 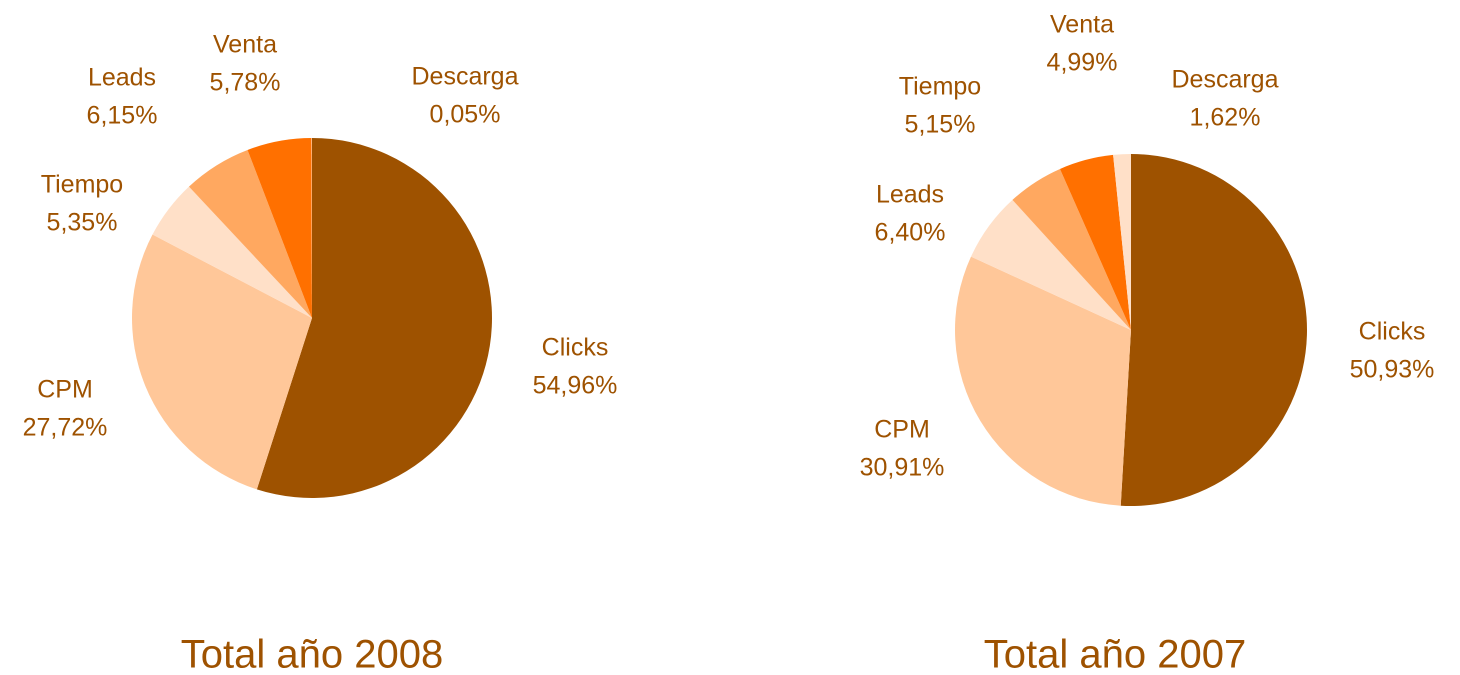 I want to click on slice-value-label: 6,15%, so click(x=122, y=116).